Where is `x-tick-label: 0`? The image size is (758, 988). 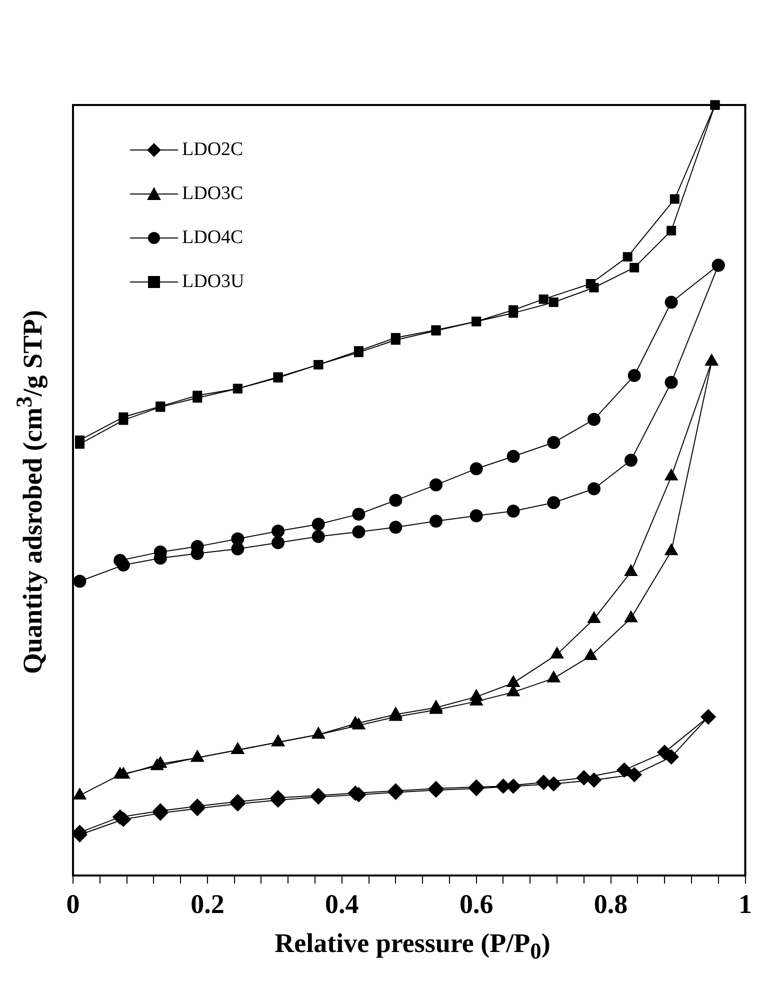 x-tick-label: 0 is located at coordinates (73, 903).